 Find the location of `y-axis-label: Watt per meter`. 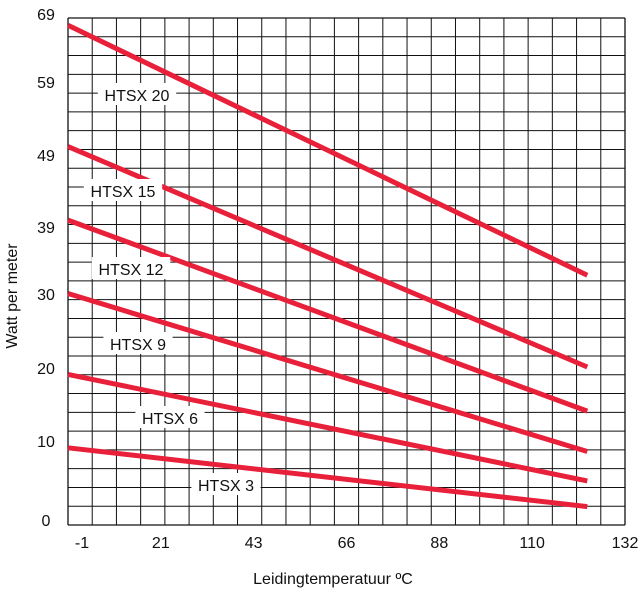

y-axis-label: Watt per meter is located at coordinates (12, 296).